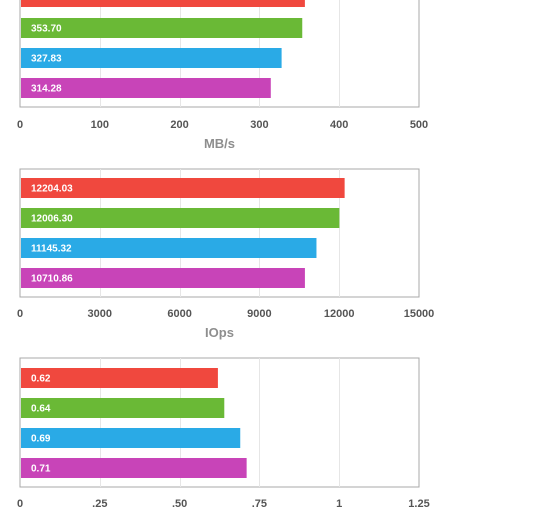 The image size is (560, 516). I want to click on x-axis-title: MB/s, so click(219, 143).